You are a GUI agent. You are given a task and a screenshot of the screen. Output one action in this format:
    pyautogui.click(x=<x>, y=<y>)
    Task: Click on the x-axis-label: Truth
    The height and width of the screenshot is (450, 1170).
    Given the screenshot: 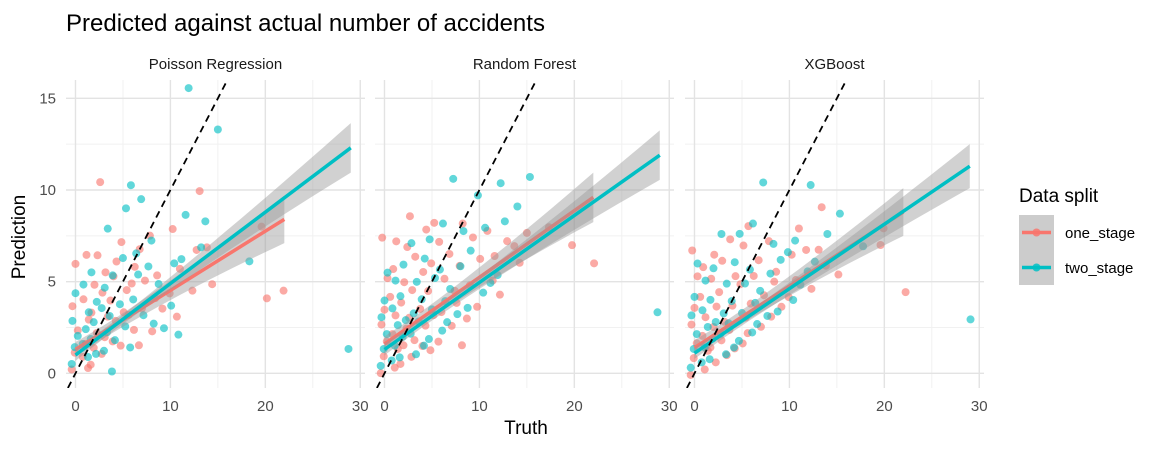 What is the action you would take?
    pyautogui.click(x=526, y=428)
    